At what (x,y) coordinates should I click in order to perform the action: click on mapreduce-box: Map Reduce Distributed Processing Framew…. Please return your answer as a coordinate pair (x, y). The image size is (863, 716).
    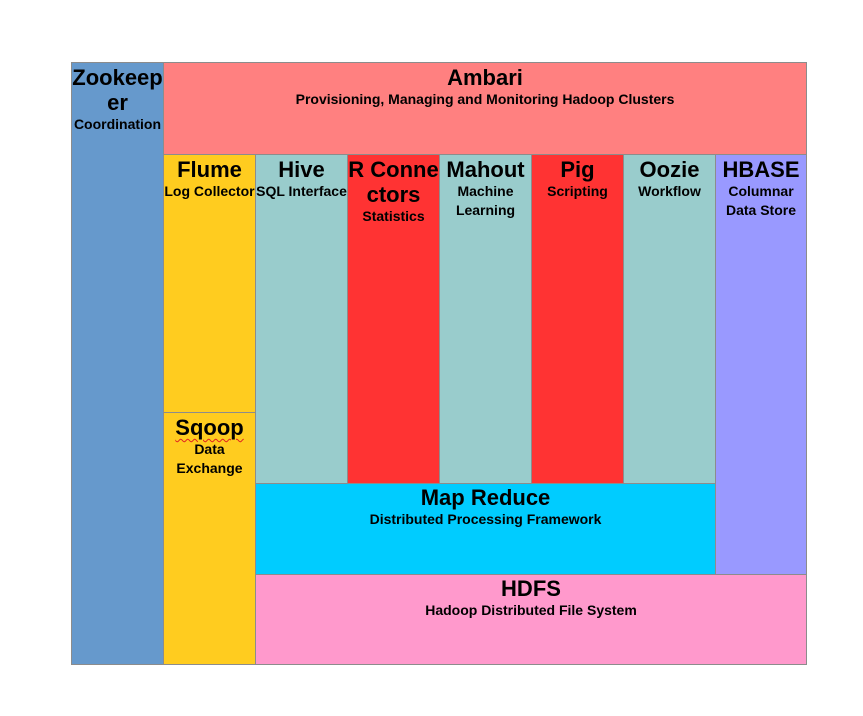
    Looking at the image, I should click on (485, 529).